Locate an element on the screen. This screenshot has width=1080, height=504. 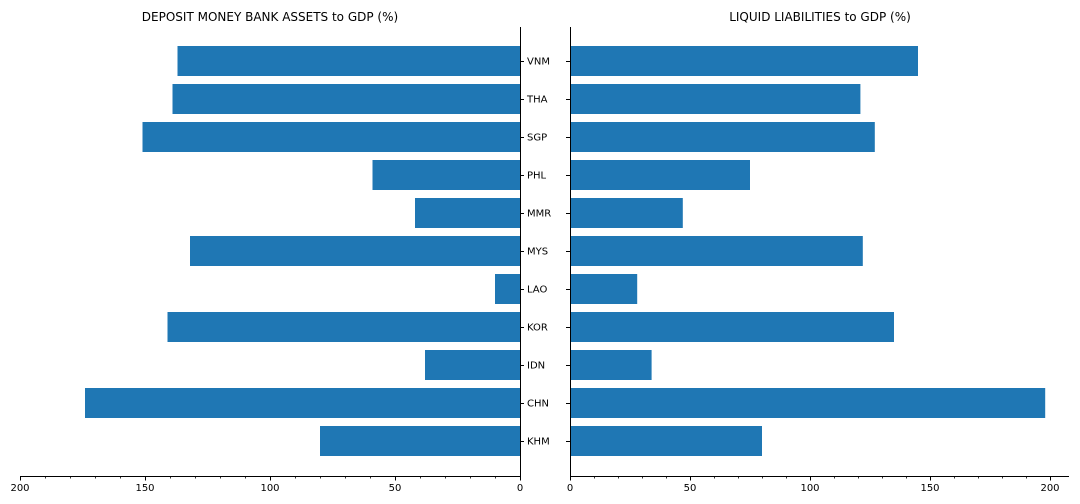
category-label-idn: IDN is located at coordinates (536, 366).